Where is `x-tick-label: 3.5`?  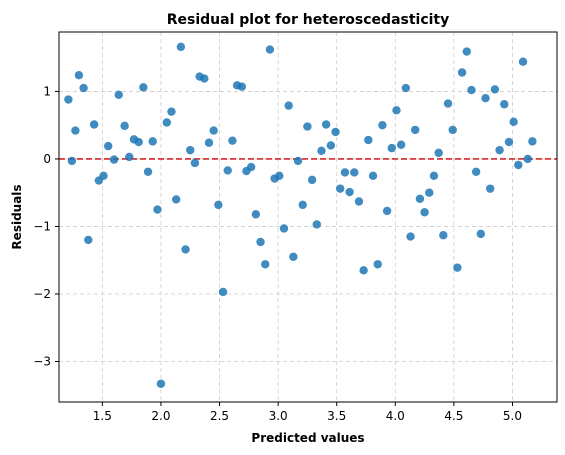 x-tick-label: 3.5 is located at coordinates (336, 416).